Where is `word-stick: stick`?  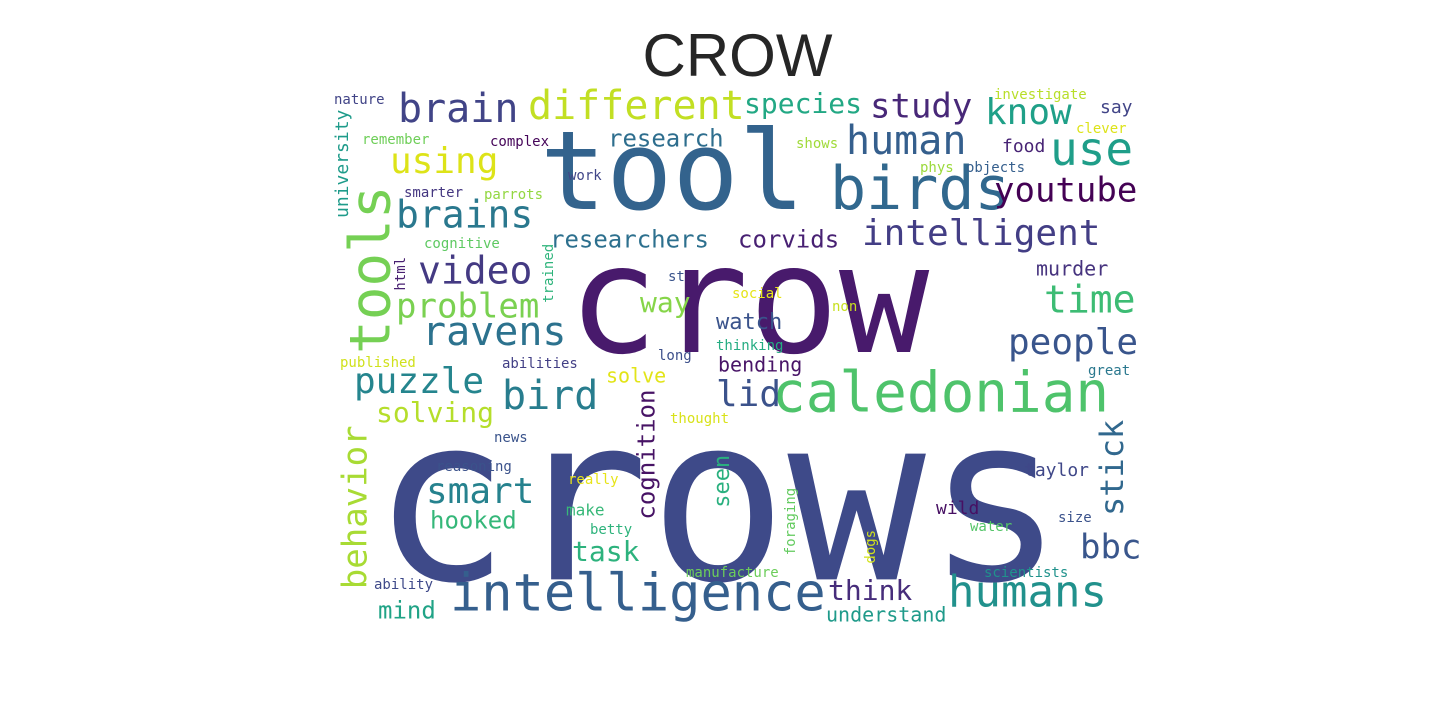 word-stick: stick is located at coordinates (1112, 468).